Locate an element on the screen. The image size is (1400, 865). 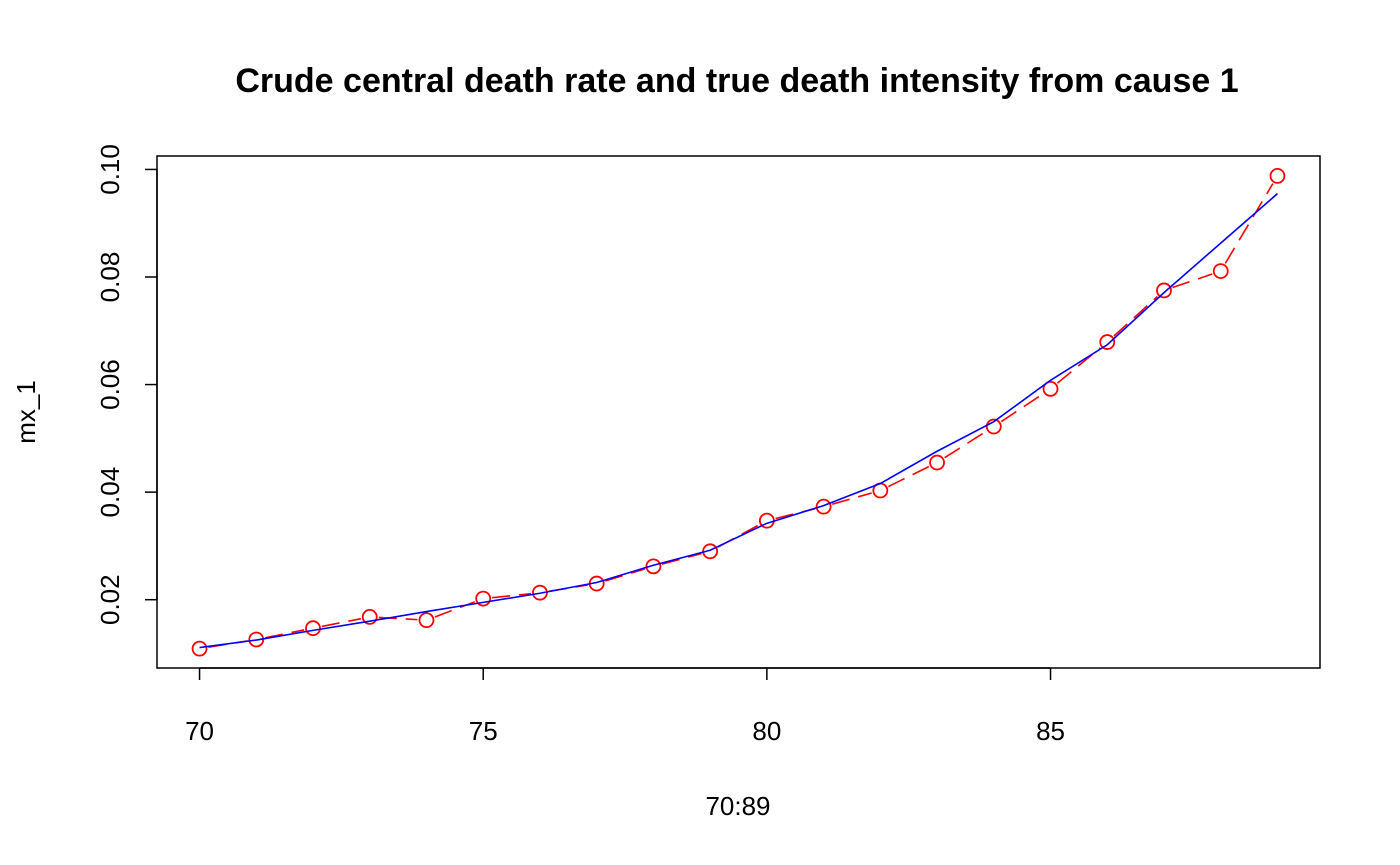
y-tick-label: 0.08 is located at coordinates (110, 277).